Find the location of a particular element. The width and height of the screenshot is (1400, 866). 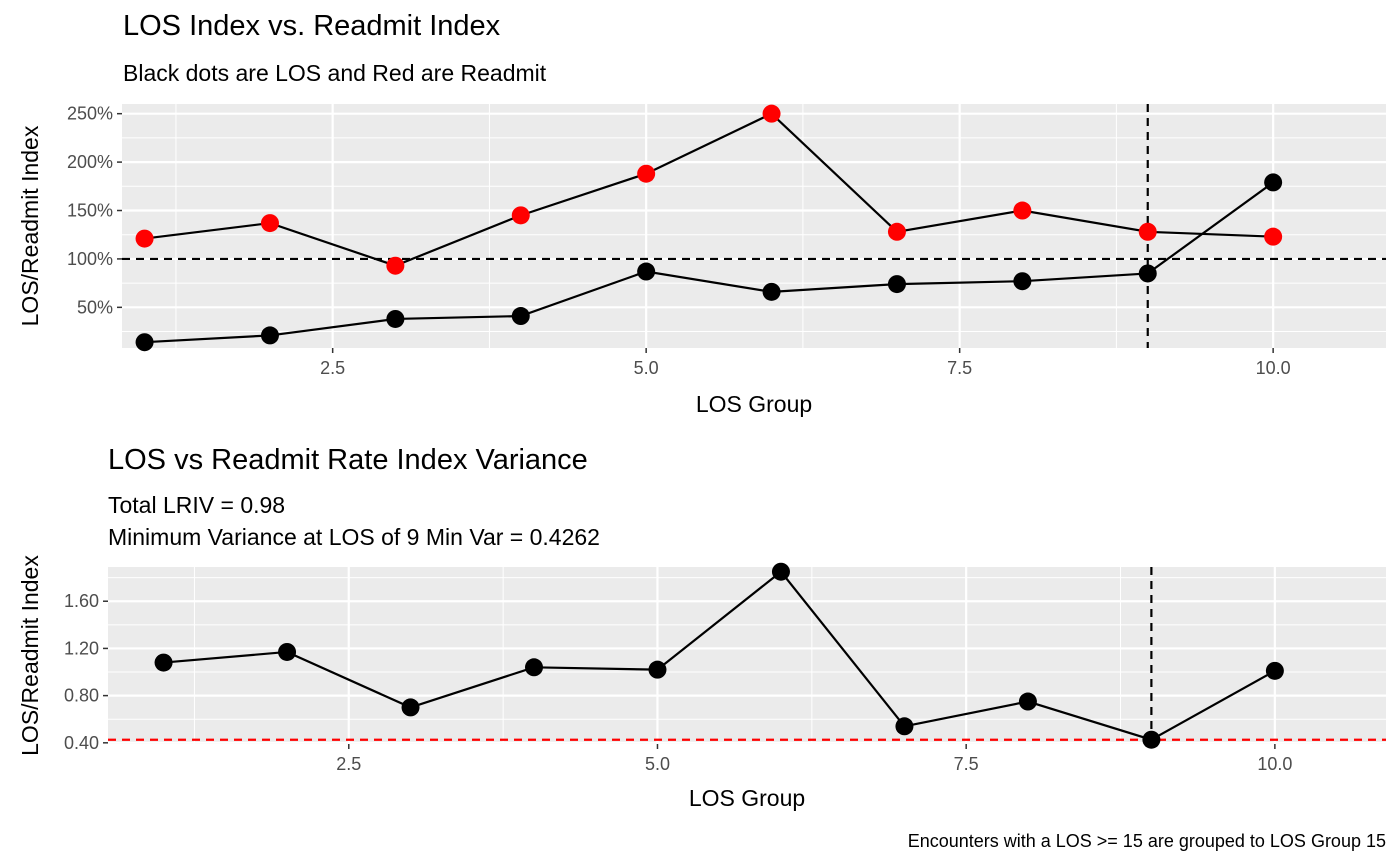

y-tick-label: 1.60 is located at coordinates (81, 601).